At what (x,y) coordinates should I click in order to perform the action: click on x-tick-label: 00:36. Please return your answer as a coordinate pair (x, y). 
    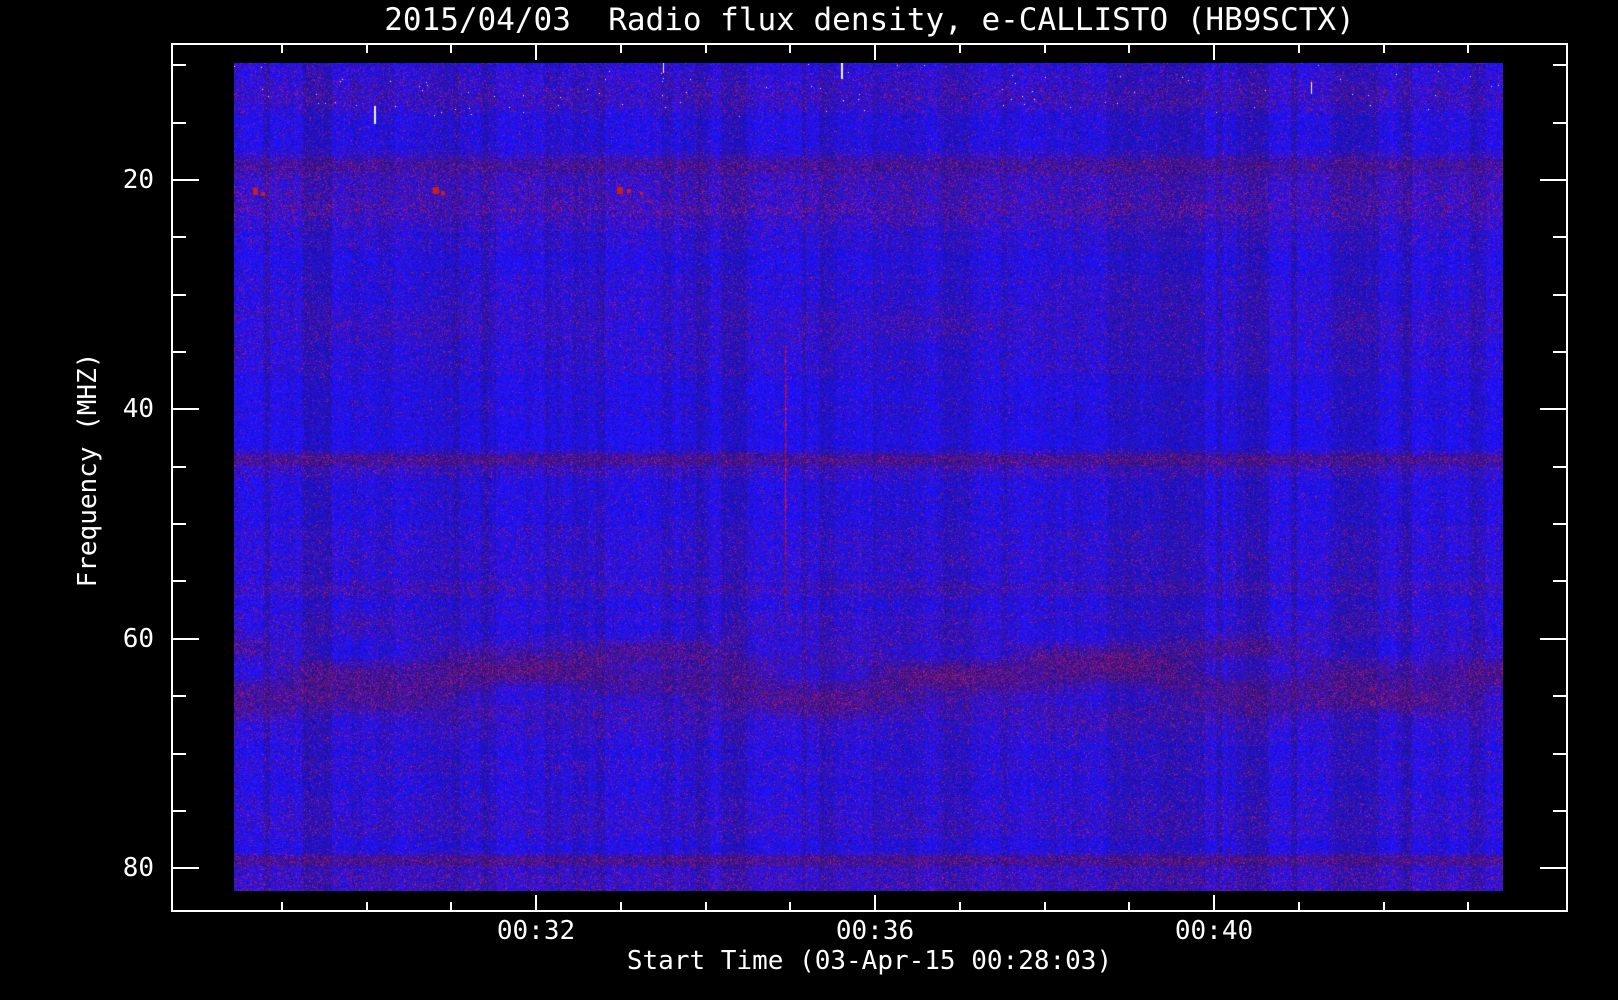
    Looking at the image, I should click on (875, 931).